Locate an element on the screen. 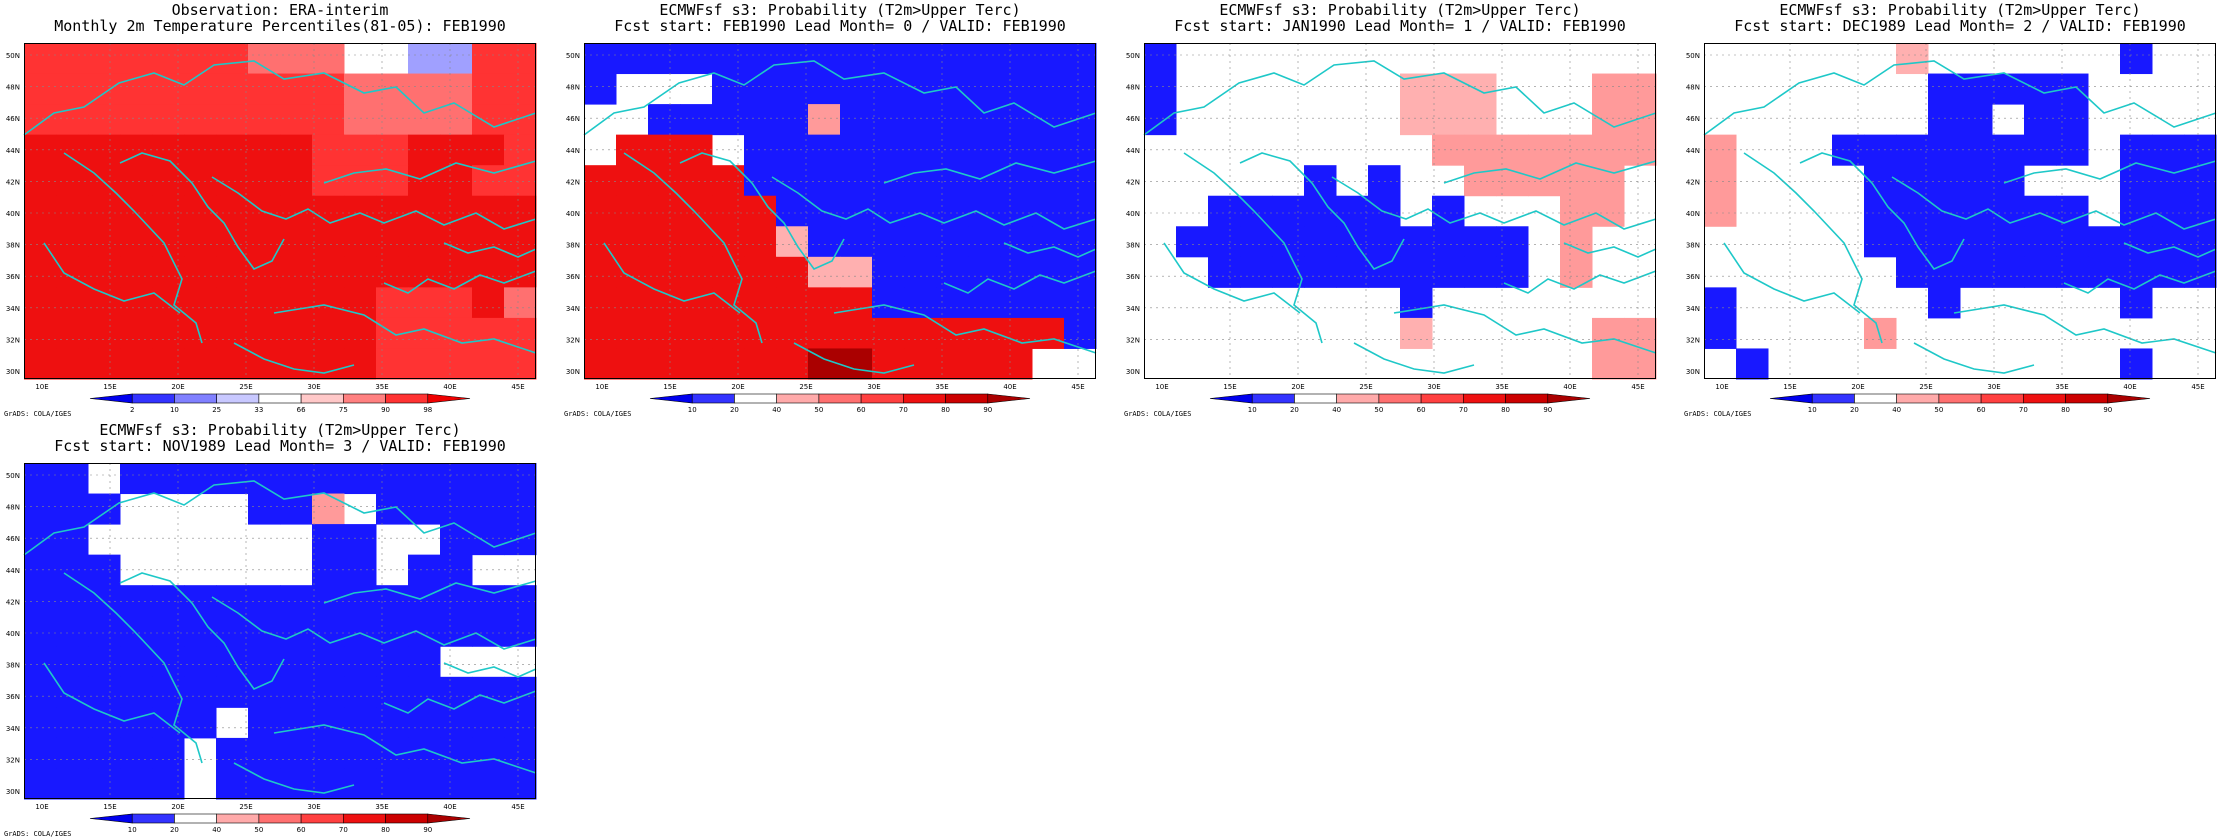 The height and width of the screenshot is (840, 2240). lat-tick-label: 36N is located at coordinates (13, 697).